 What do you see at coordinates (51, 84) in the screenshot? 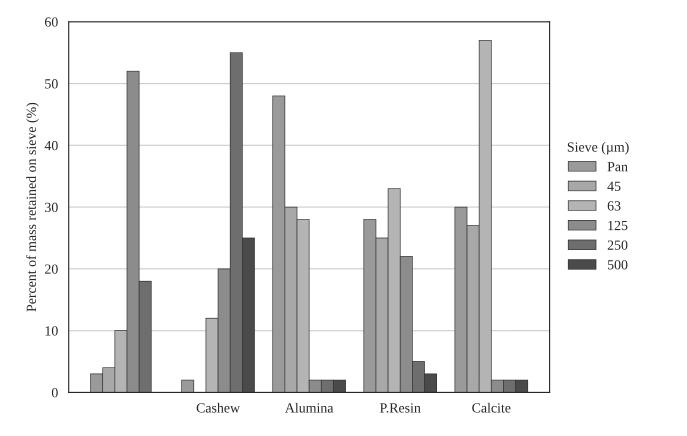
I see `y-tick-label: 50` at bounding box center [51, 84].